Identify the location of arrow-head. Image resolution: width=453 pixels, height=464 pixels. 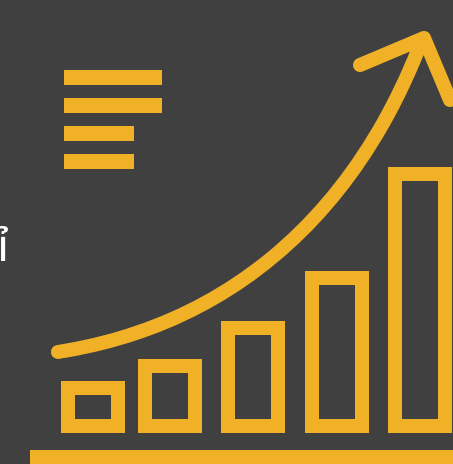
(403, 69).